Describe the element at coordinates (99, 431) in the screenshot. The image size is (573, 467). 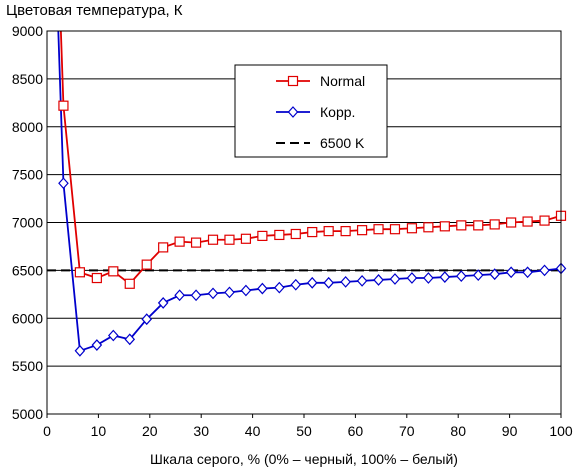
I see `x-tick-label: 10` at that location.